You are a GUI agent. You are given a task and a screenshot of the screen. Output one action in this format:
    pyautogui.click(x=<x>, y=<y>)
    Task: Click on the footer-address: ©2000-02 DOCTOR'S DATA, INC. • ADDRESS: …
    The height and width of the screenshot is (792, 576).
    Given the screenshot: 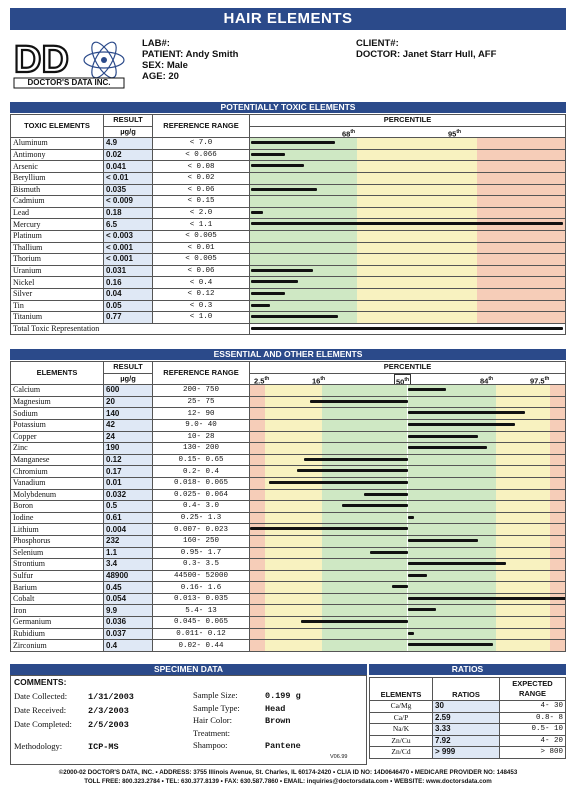 What is the action you would take?
    pyautogui.click(x=288, y=772)
    